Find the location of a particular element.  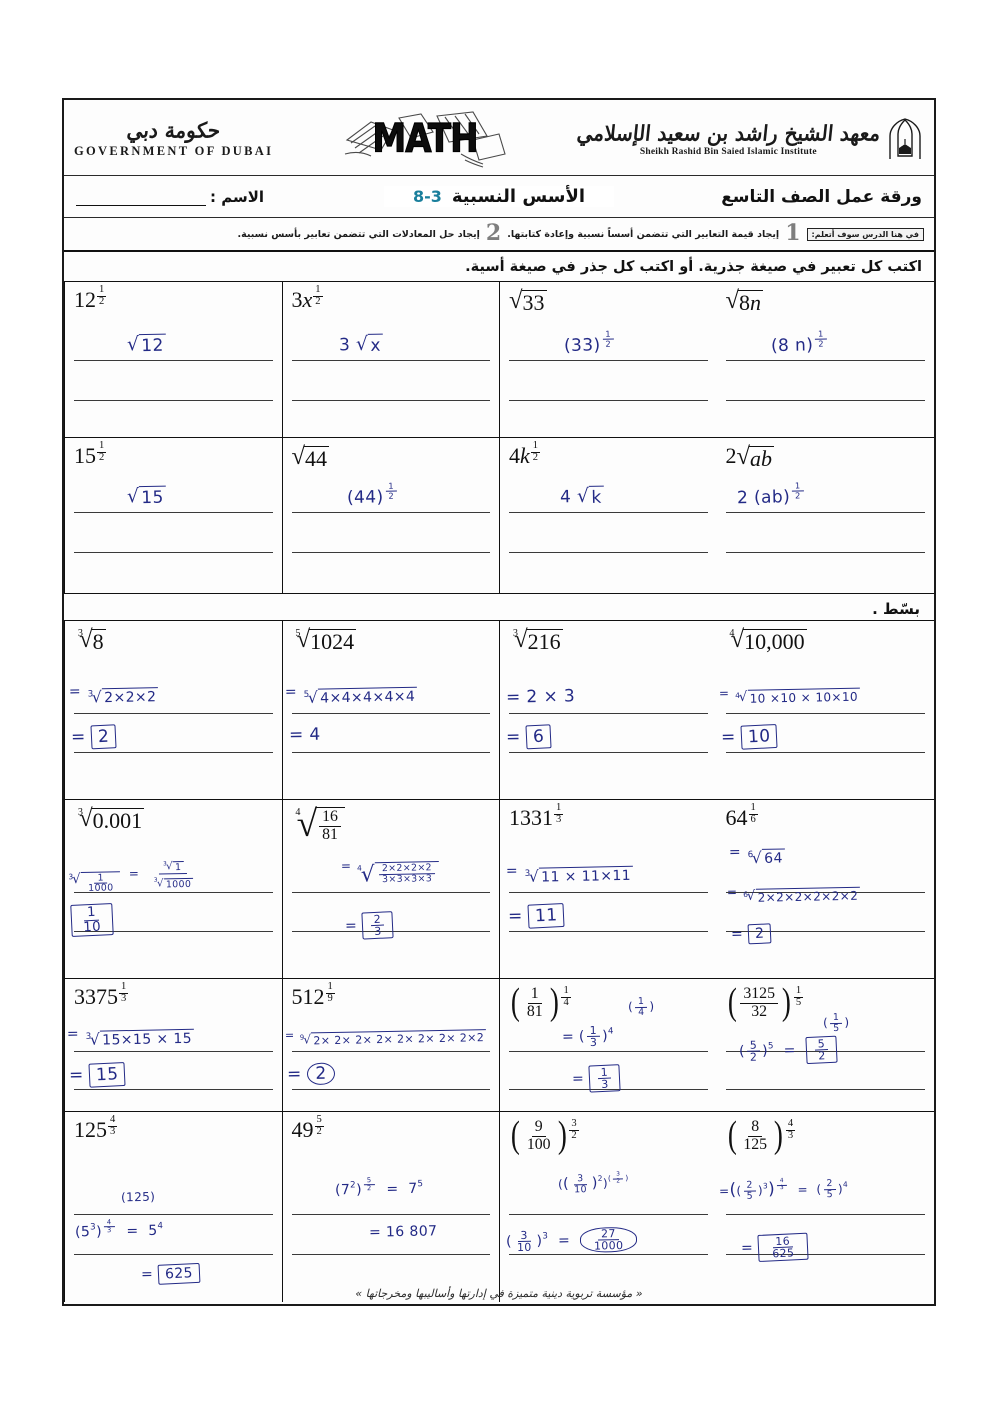

problem-expression-p15: 1331 1 3 is located at coordinates (536, 816).